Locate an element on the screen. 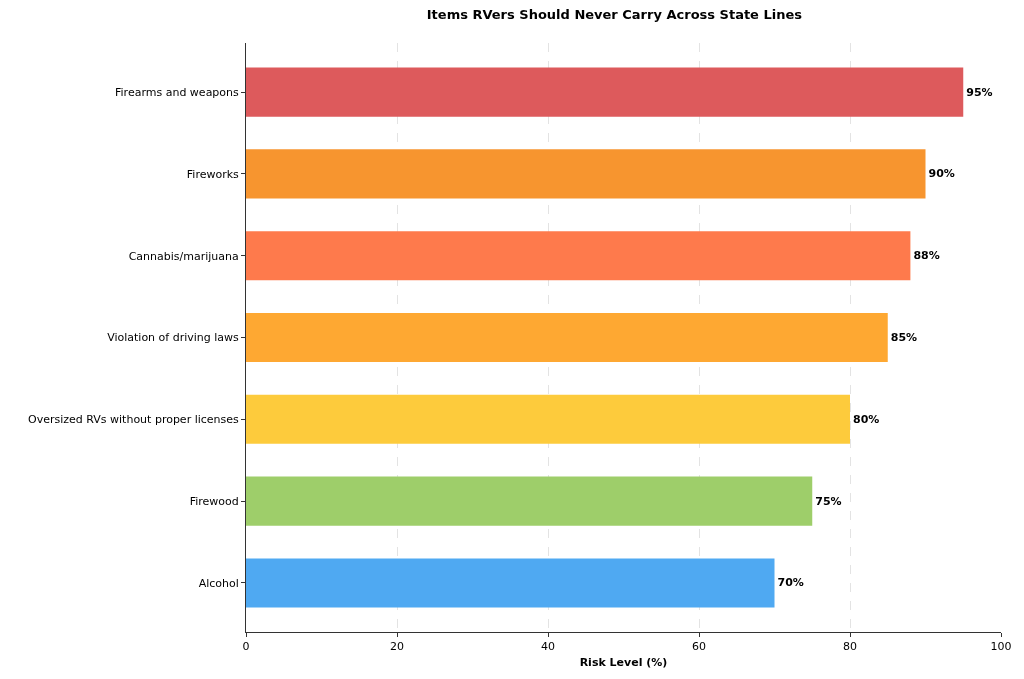  y-tick-label: Firearms and weapons is located at coordinates (177, 92).